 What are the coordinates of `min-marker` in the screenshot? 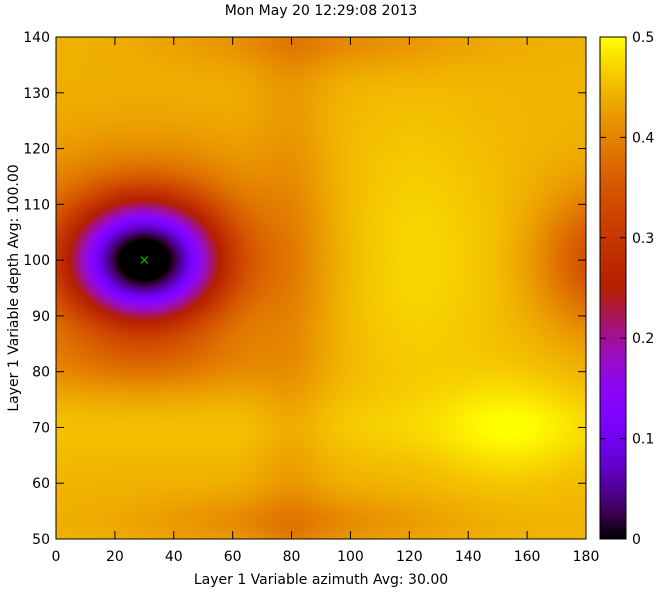 It's located at (144, 260).